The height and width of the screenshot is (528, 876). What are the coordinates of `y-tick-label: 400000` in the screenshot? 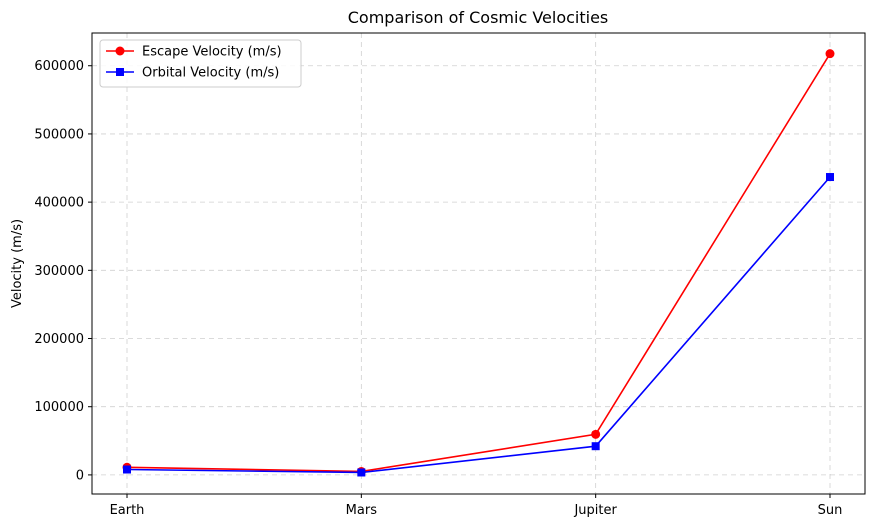 It's located at (59, 203).